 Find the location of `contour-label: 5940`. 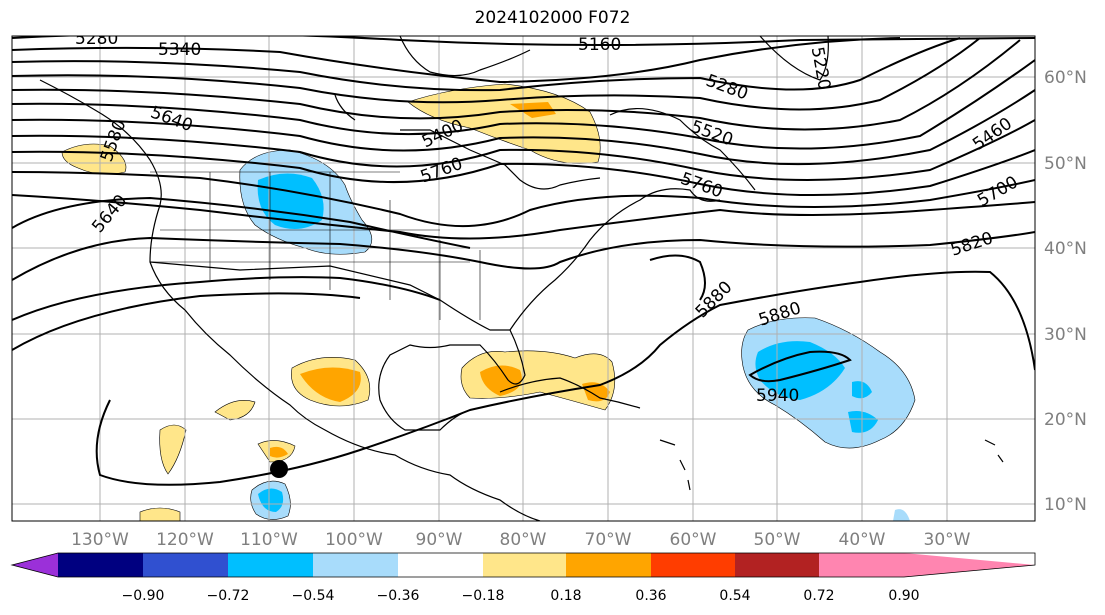

contour-label: 5940 is located at coordinates (777, 396).